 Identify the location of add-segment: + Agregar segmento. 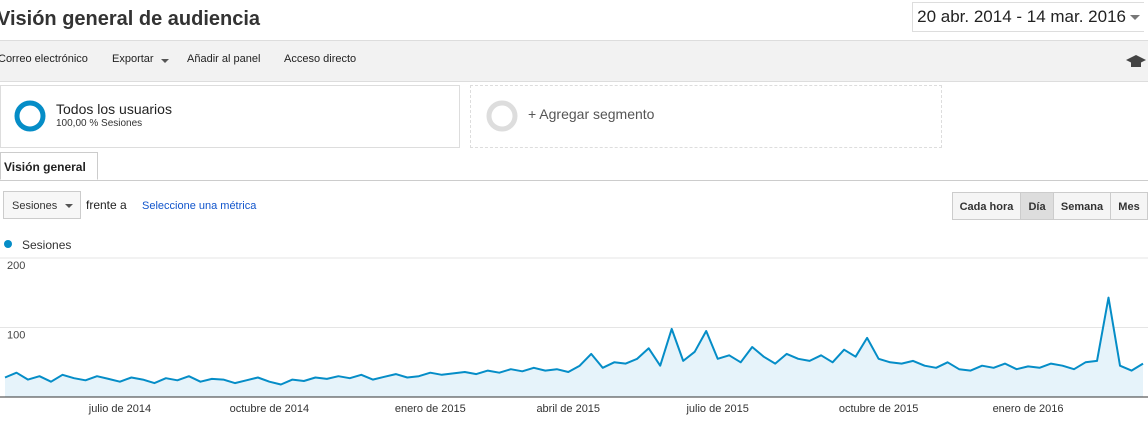
(706, 116).